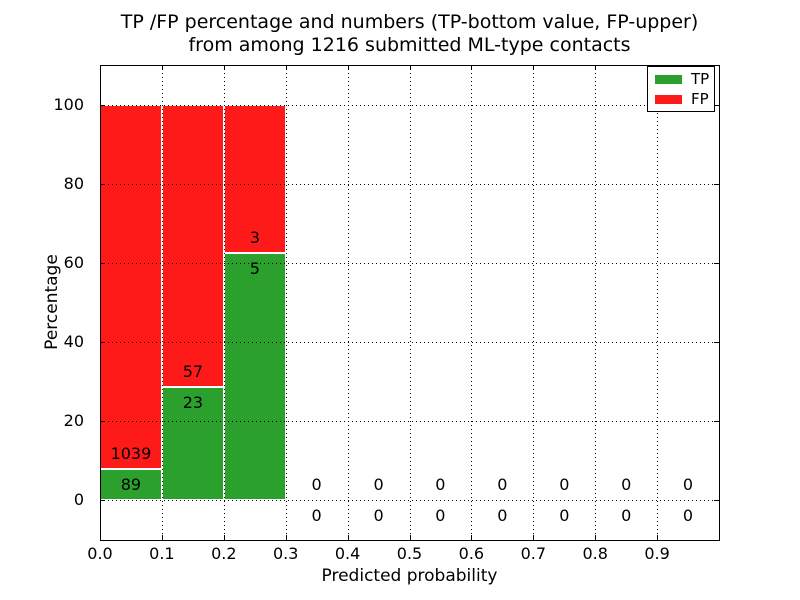 The image size is (800, 600). Describe the element at coordinates (668, 79) in the screenshot. I see `legend-swatch-tp` at that location.